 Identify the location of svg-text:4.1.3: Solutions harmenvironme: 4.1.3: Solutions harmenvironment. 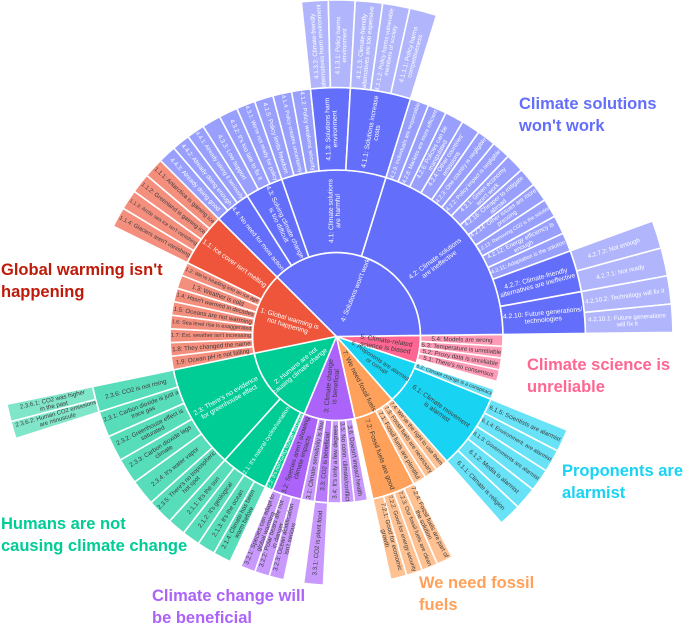
(332, 129).